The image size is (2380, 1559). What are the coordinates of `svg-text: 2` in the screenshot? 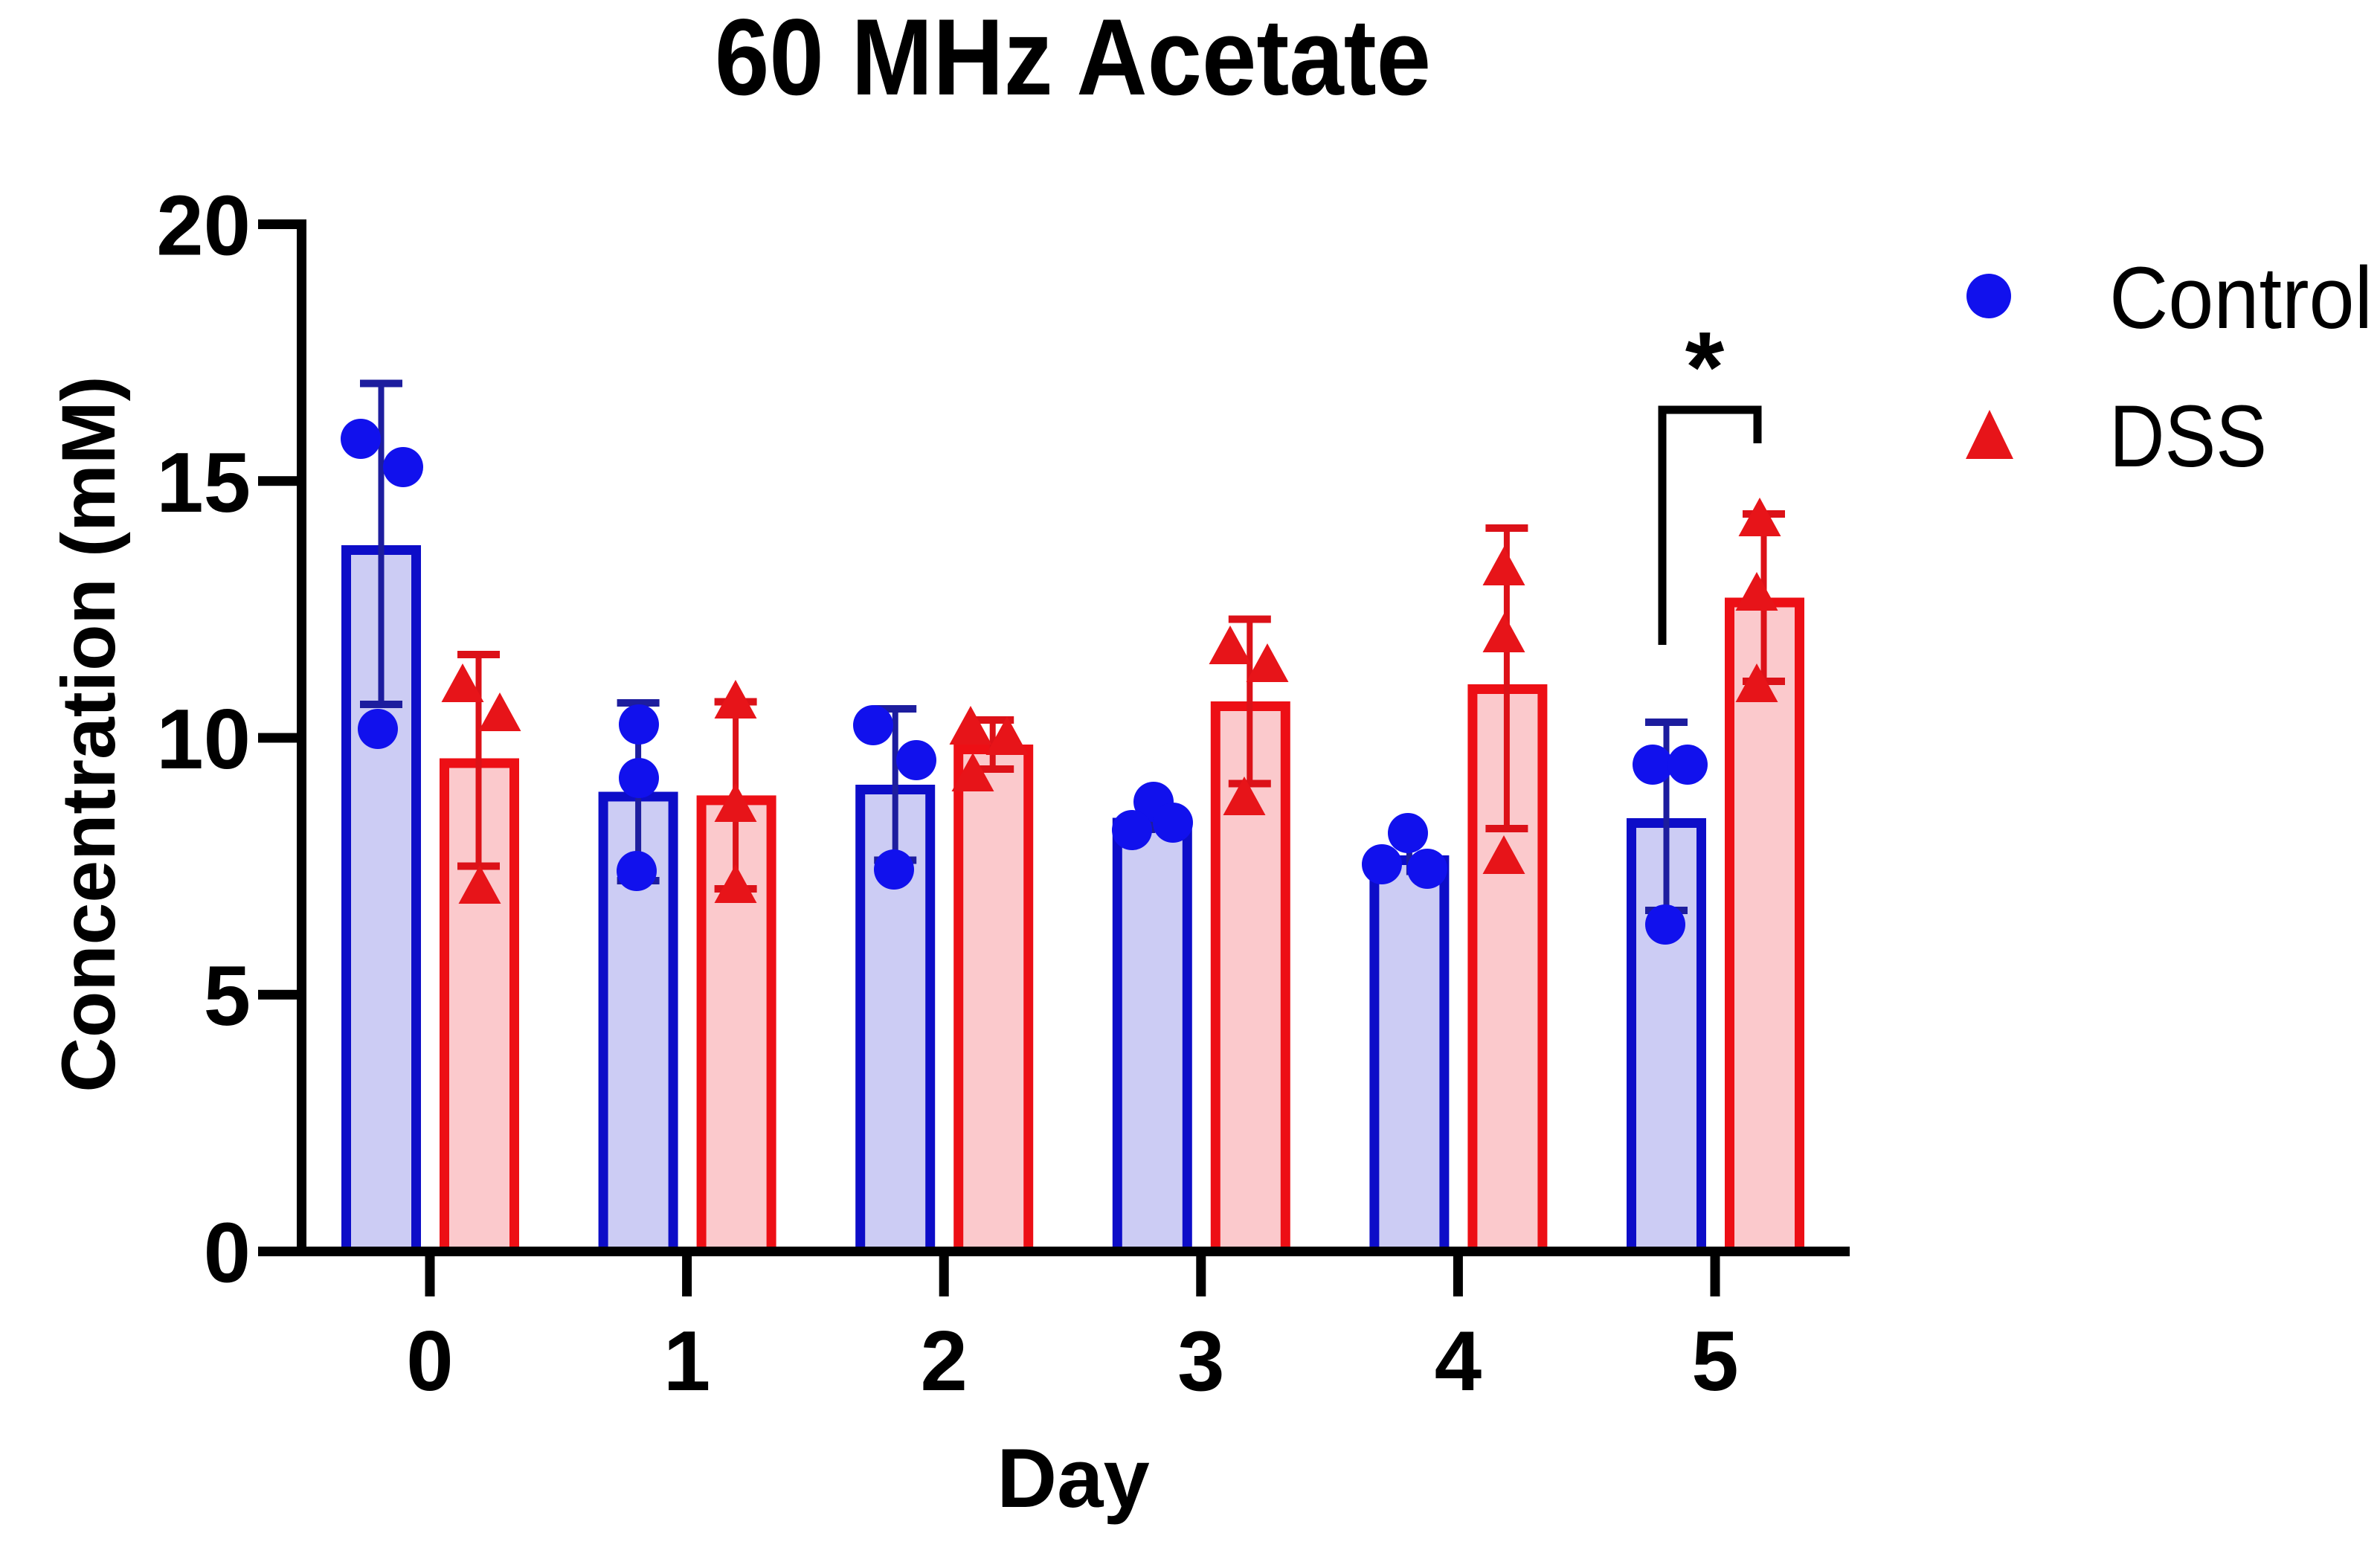 It's located at (944, 1361).